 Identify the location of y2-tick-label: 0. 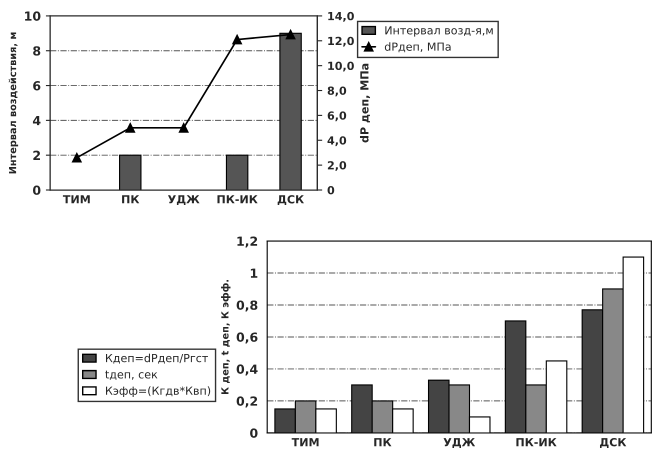
(331, 190).